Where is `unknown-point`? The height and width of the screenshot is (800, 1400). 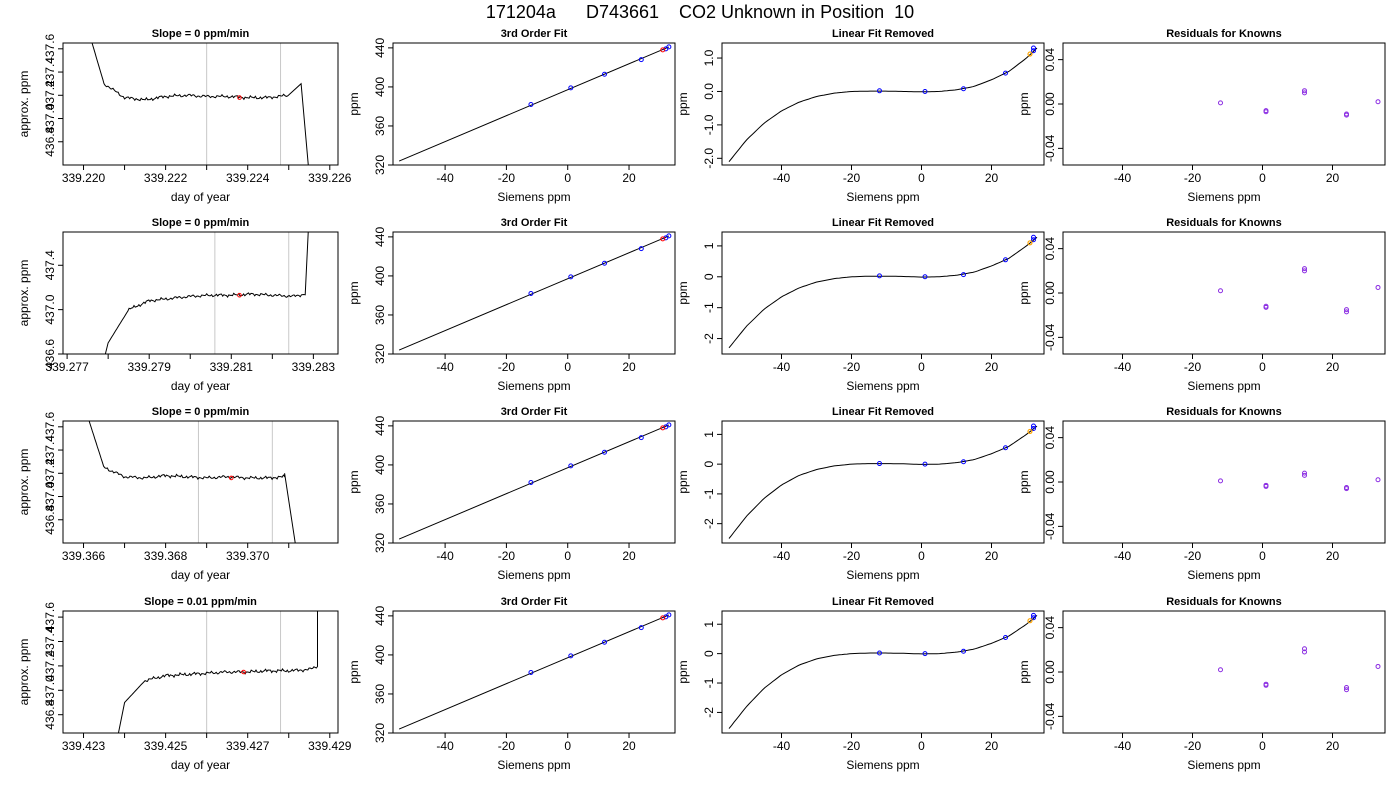
unknown-point is located at coordinates (663, 618).